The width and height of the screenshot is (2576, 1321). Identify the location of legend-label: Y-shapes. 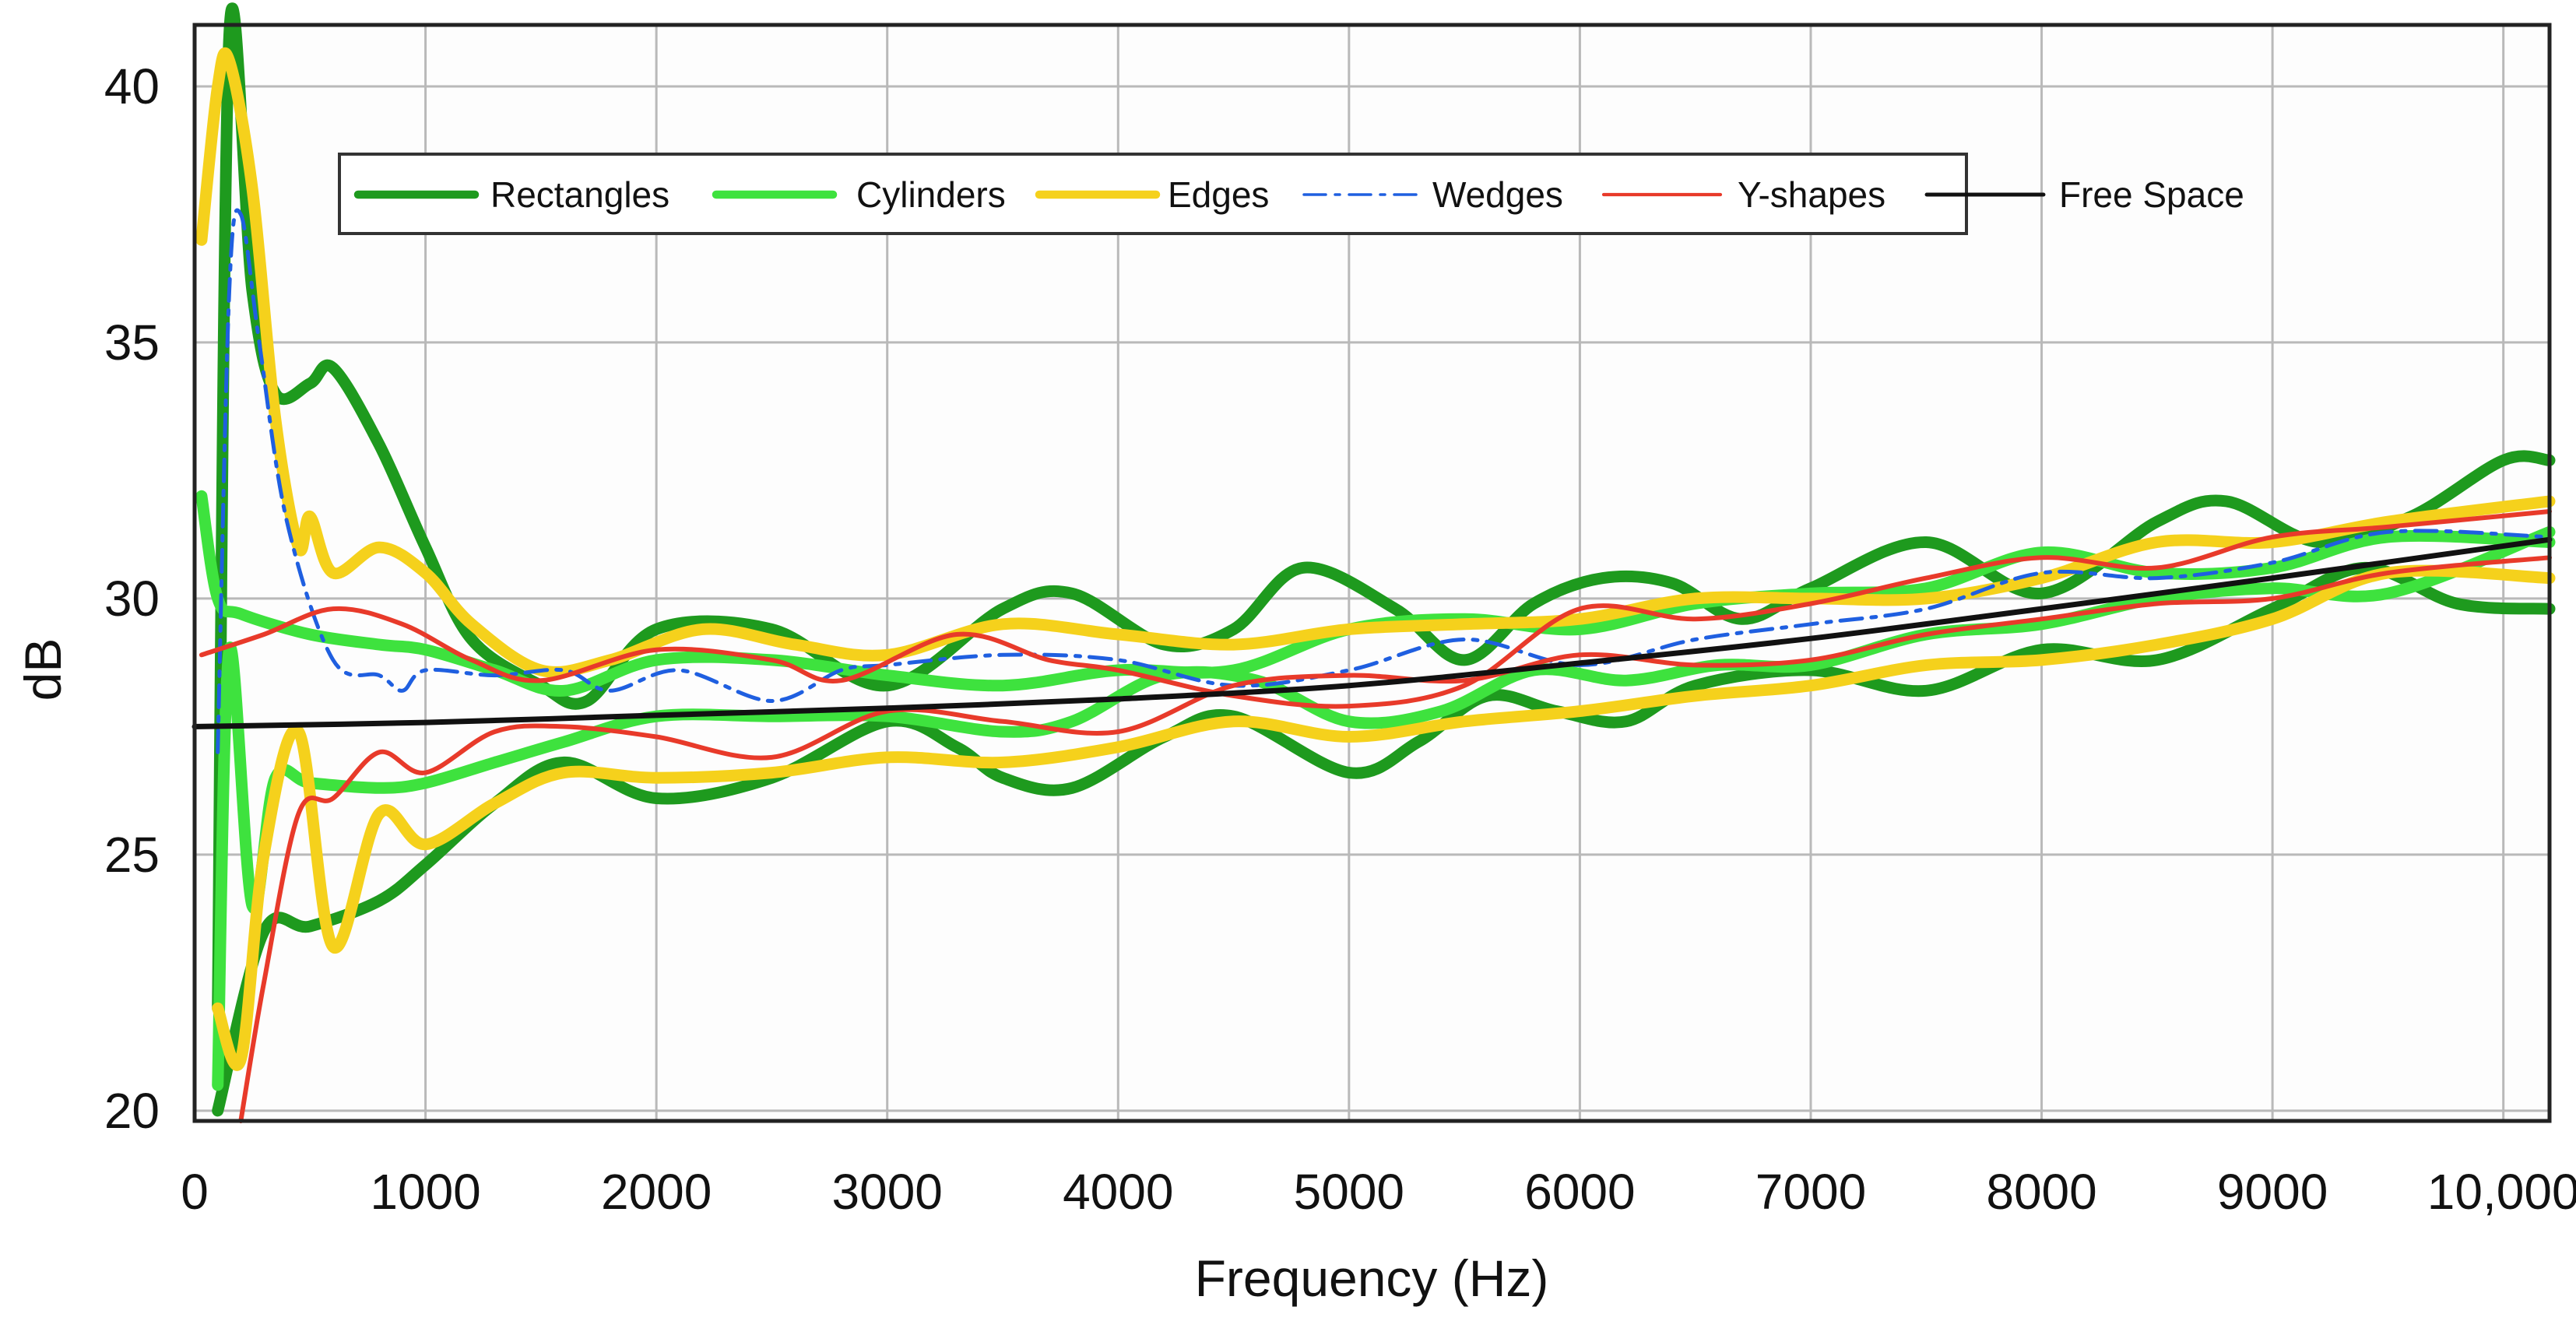
(1811, 194).